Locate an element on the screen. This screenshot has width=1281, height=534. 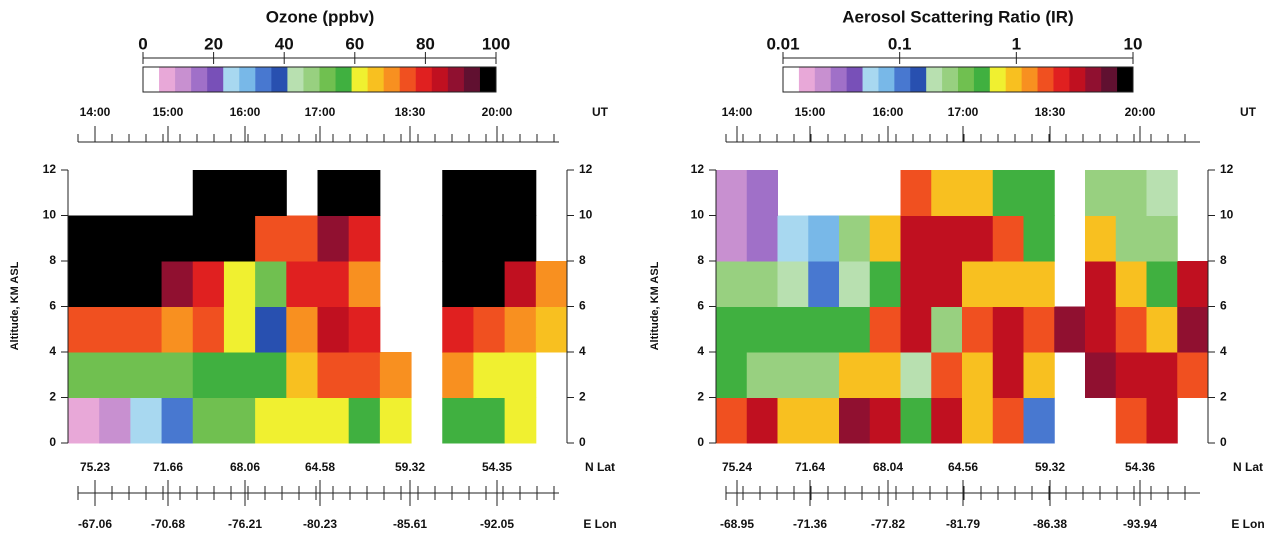
lat-label: 75.23 is located at coordinates (95, 467).